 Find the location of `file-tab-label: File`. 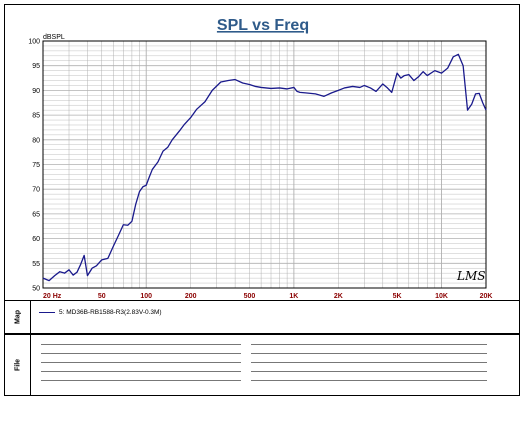

file-tab-label: File is located at coordinates (17, 365).